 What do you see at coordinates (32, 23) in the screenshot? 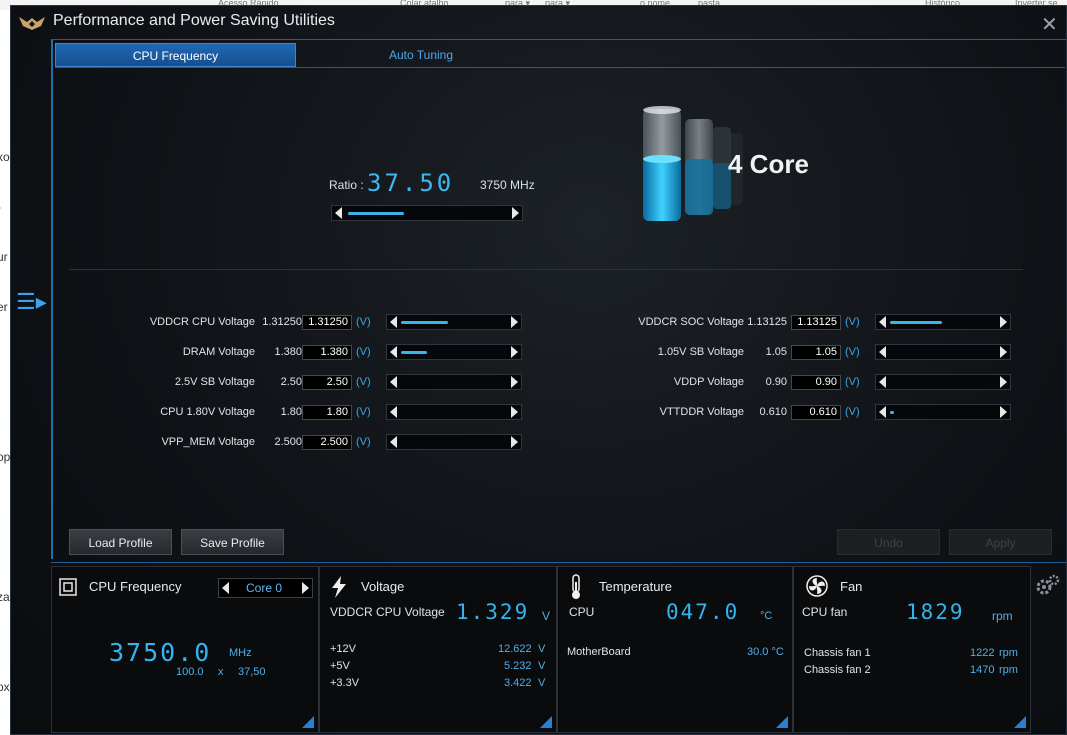
I see `tuf-logo-icon` at bounding box center [32, 23].